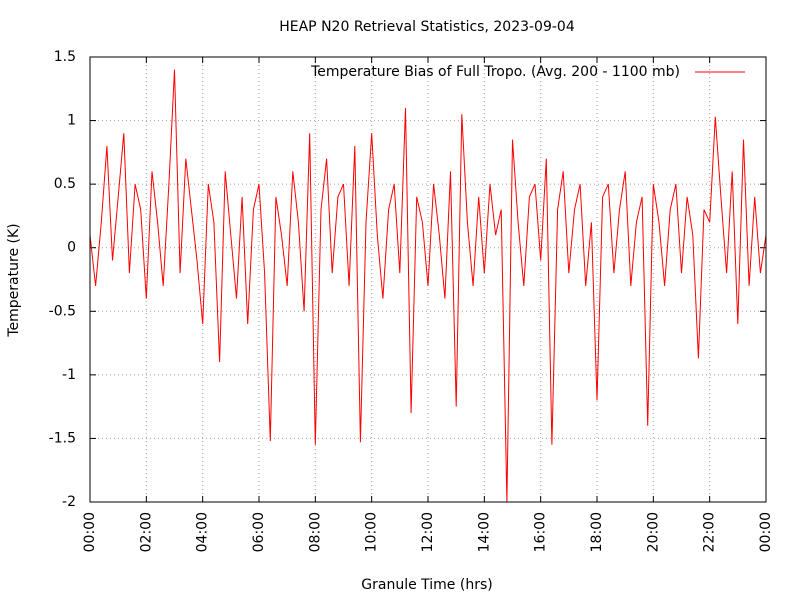 This screenshot has height=600, width=800. I want to click on y-tick-label: 1, so click(71, 121).